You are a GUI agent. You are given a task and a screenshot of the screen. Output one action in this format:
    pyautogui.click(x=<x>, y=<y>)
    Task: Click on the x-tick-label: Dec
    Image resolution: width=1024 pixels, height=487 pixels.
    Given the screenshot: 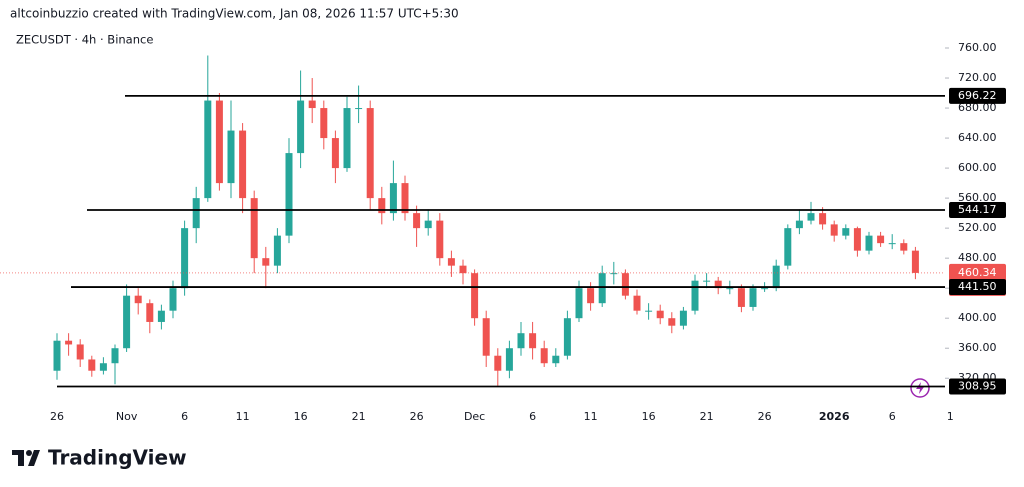 What is the action you would take?
    pyautogui.click(x=474, y=416)
    